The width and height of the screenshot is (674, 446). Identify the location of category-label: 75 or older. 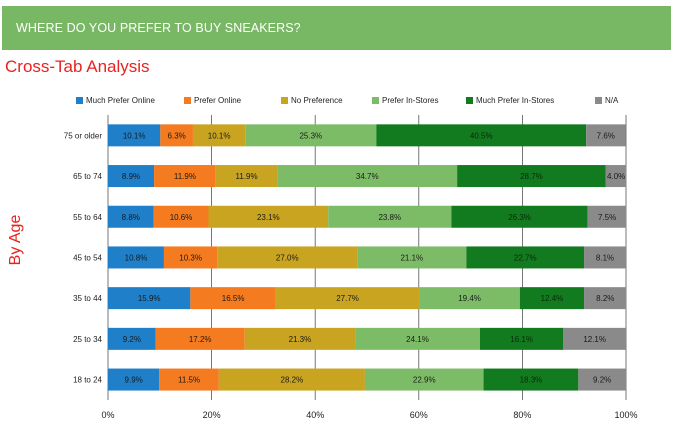
(83, 135).